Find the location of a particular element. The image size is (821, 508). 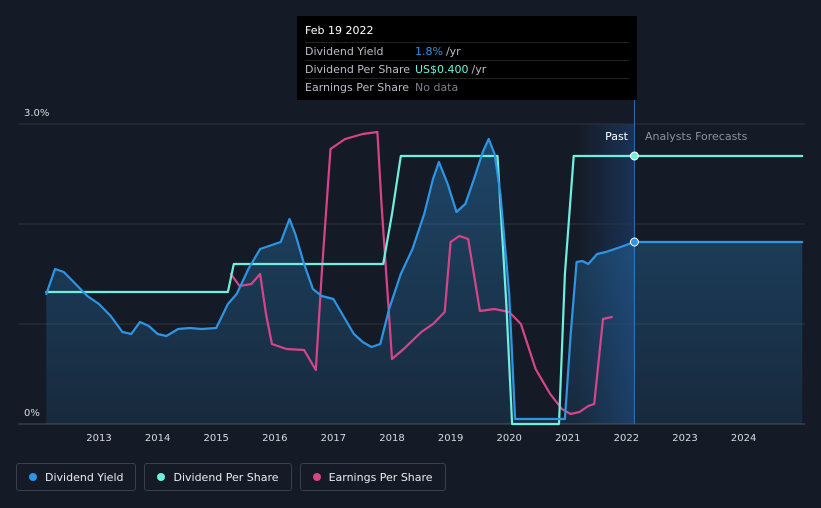

past-label: Past is located at coordinates (617, 136).